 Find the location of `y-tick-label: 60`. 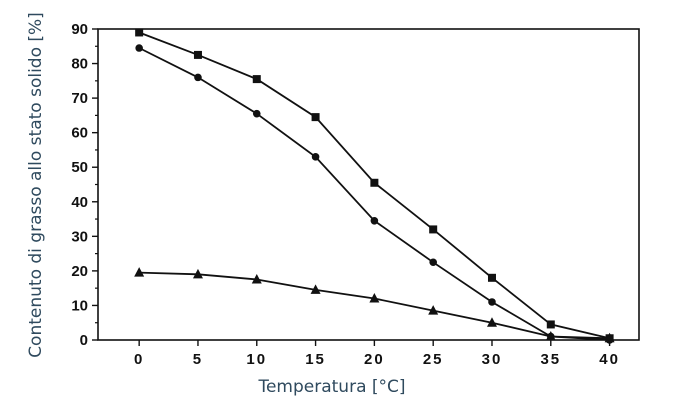

y-tick-label: 60 is located at coordinates (79, 133).